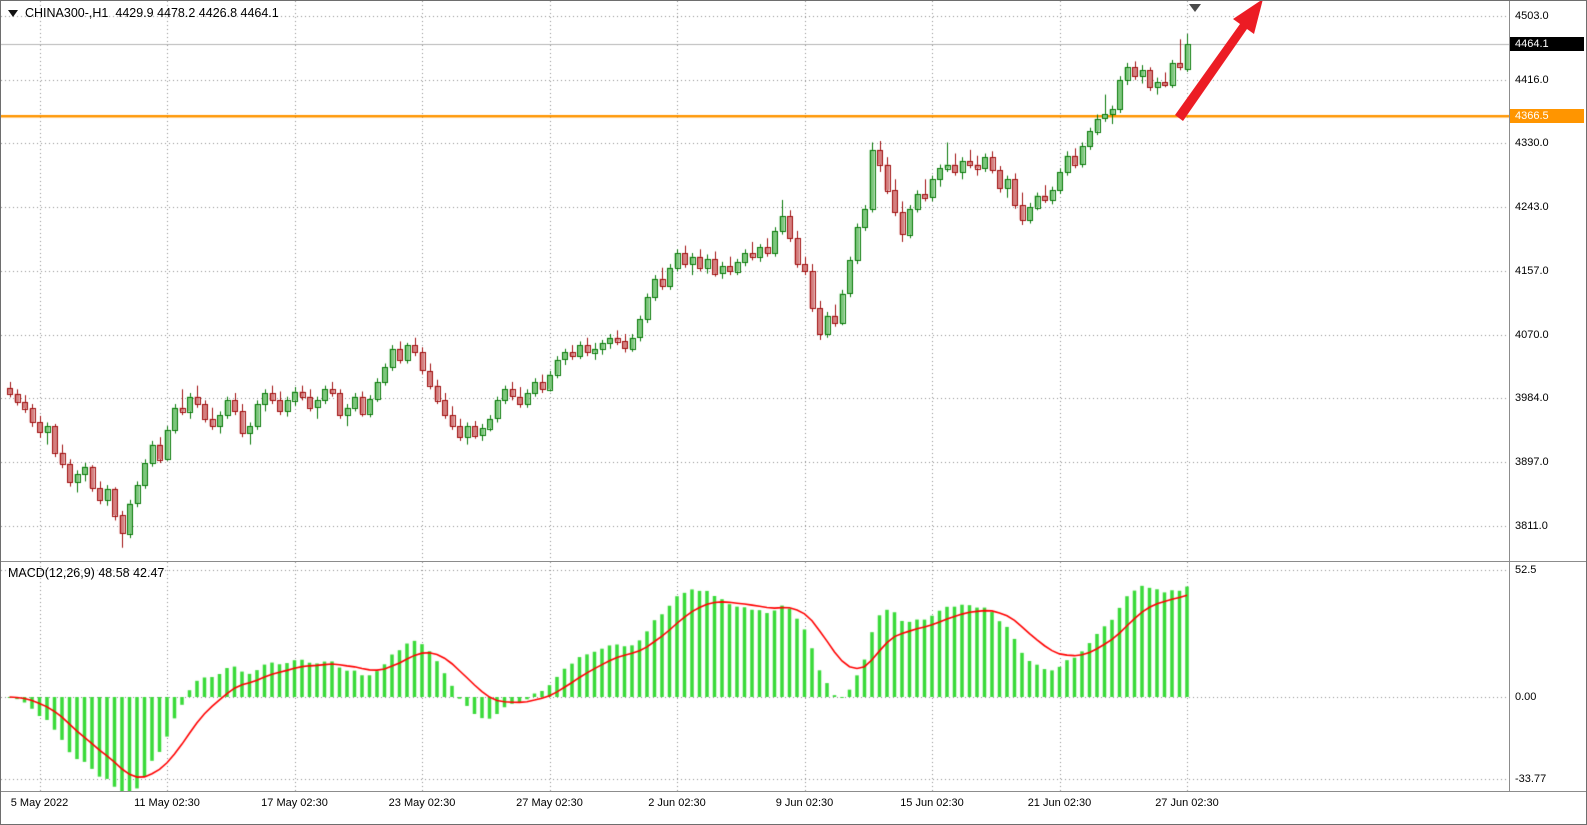  I want to click on time-axis-label: 11 May 02:30, so click(167, 803).